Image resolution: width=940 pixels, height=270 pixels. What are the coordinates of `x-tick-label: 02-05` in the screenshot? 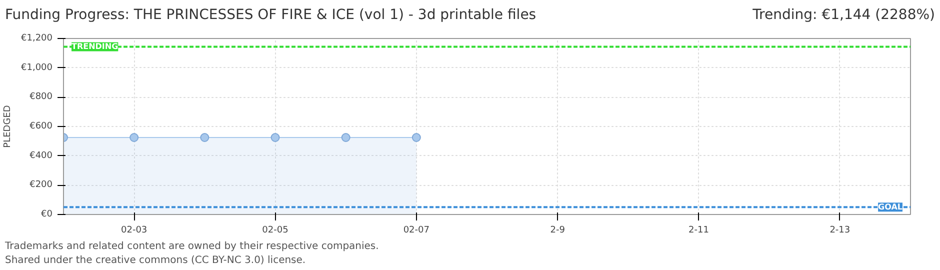 It's located at (275, 231).